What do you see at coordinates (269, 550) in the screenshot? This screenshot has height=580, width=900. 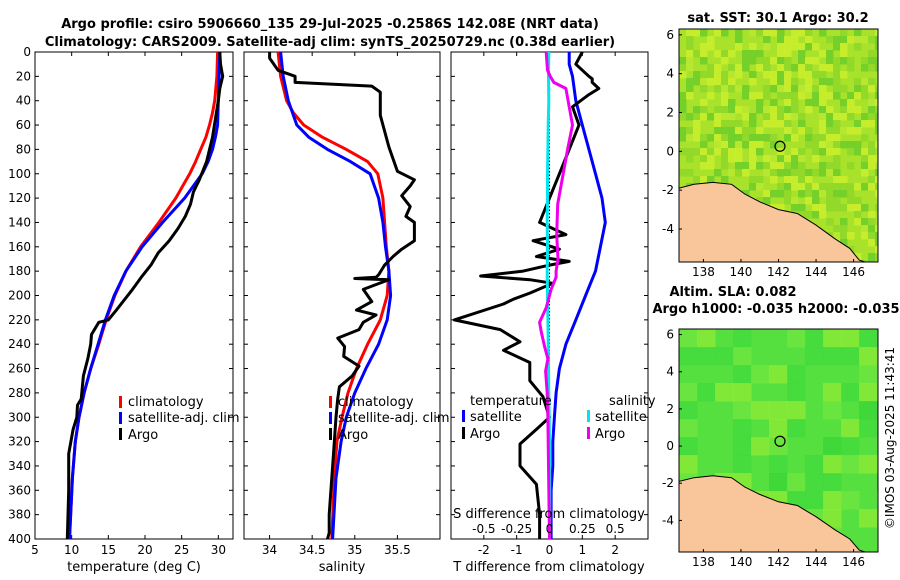 I see `x-tick-label: 34` at bounding box center [269, 550].